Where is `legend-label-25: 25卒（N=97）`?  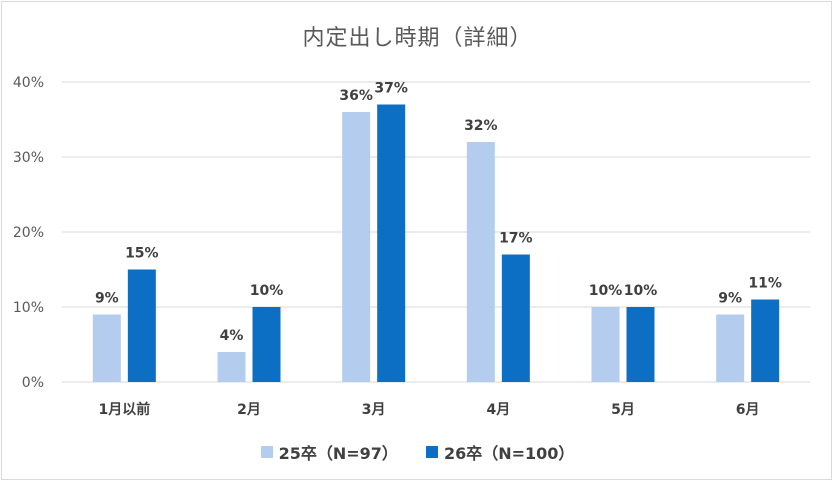
legend-label-25: 25卒（N=97） is located at coordinates (338, 453).